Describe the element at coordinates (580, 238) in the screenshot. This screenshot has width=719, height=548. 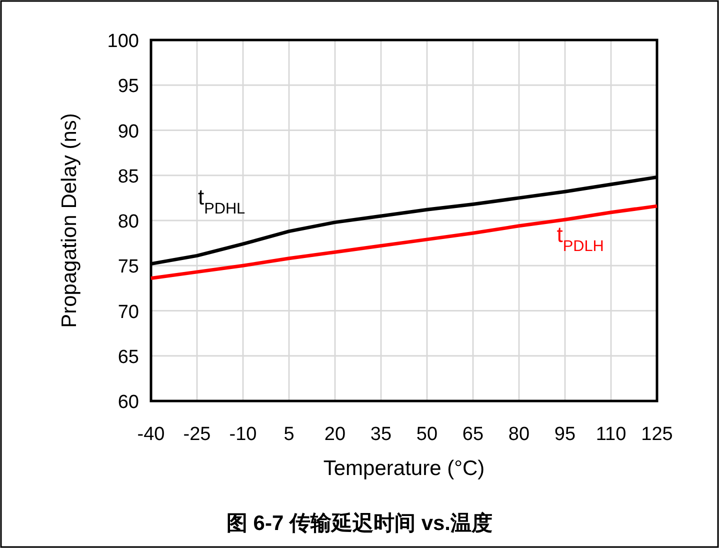
I see `series-label: t$_{PDLH}$` at that location.